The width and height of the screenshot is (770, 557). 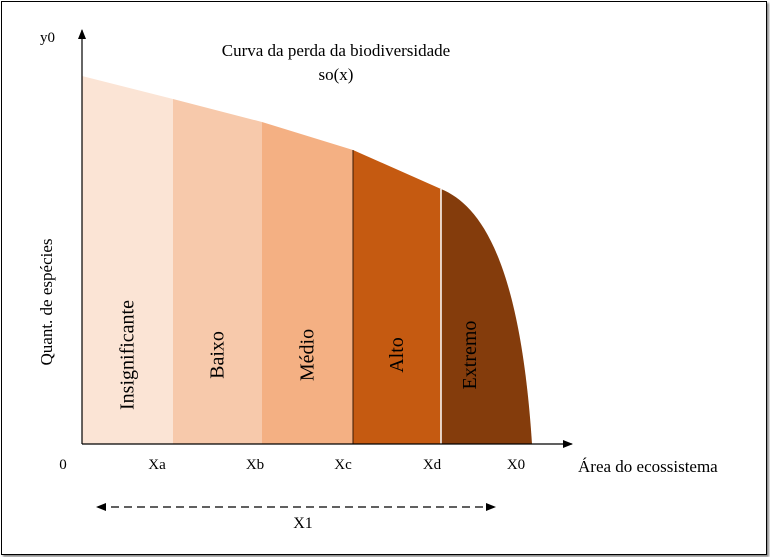 I want to click on y-axis-label: Quant. de espécies, so click(x=46, y=302).